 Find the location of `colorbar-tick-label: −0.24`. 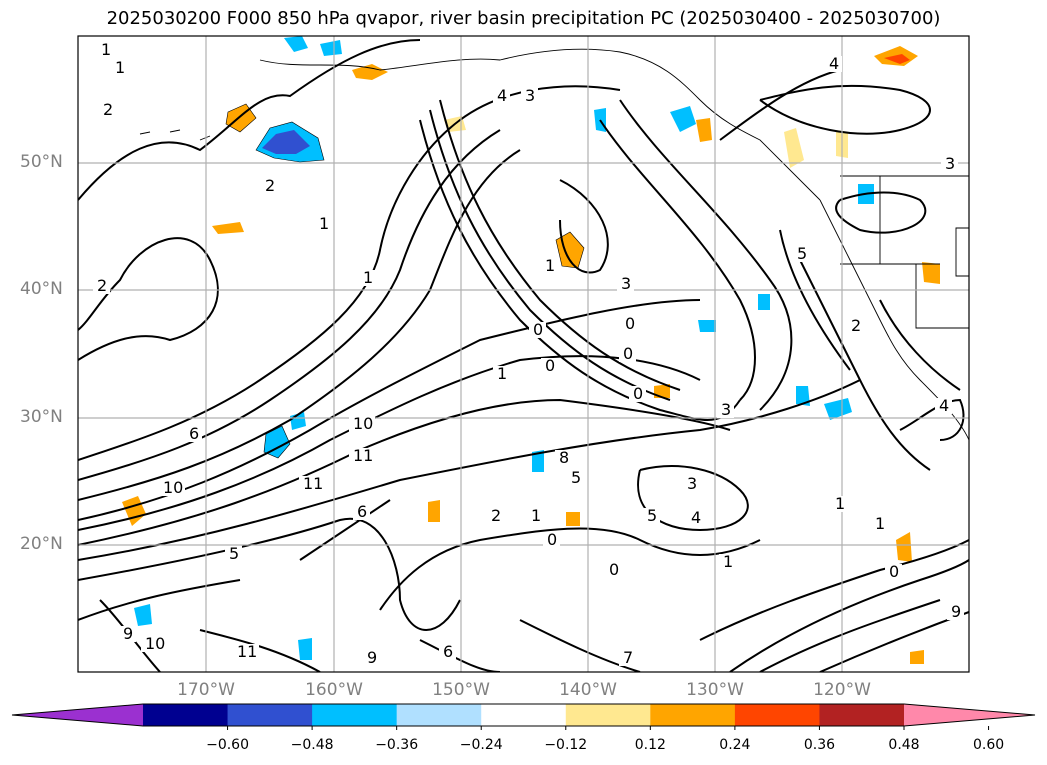

colorbar-tick-label: −0.24 is located at coordinates (481, 745).